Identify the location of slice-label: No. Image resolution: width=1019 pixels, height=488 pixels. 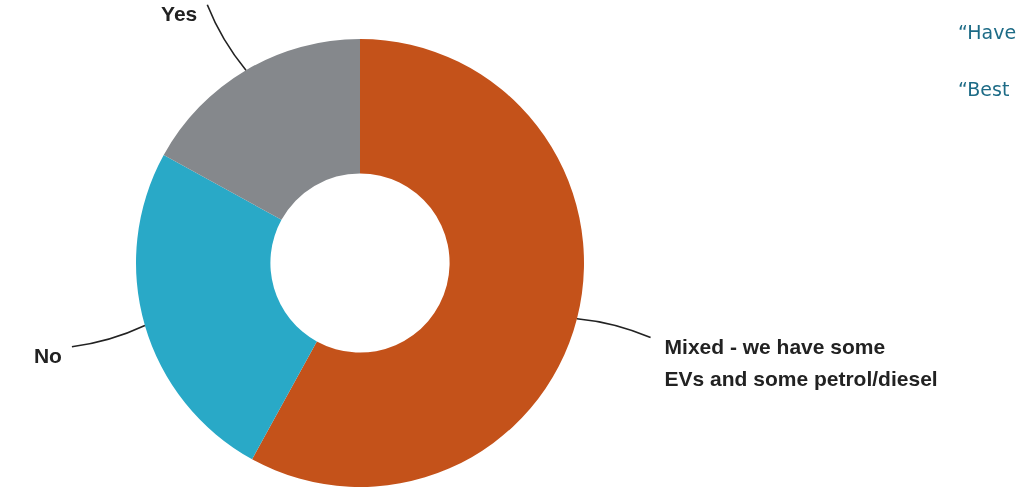
(47, 355).